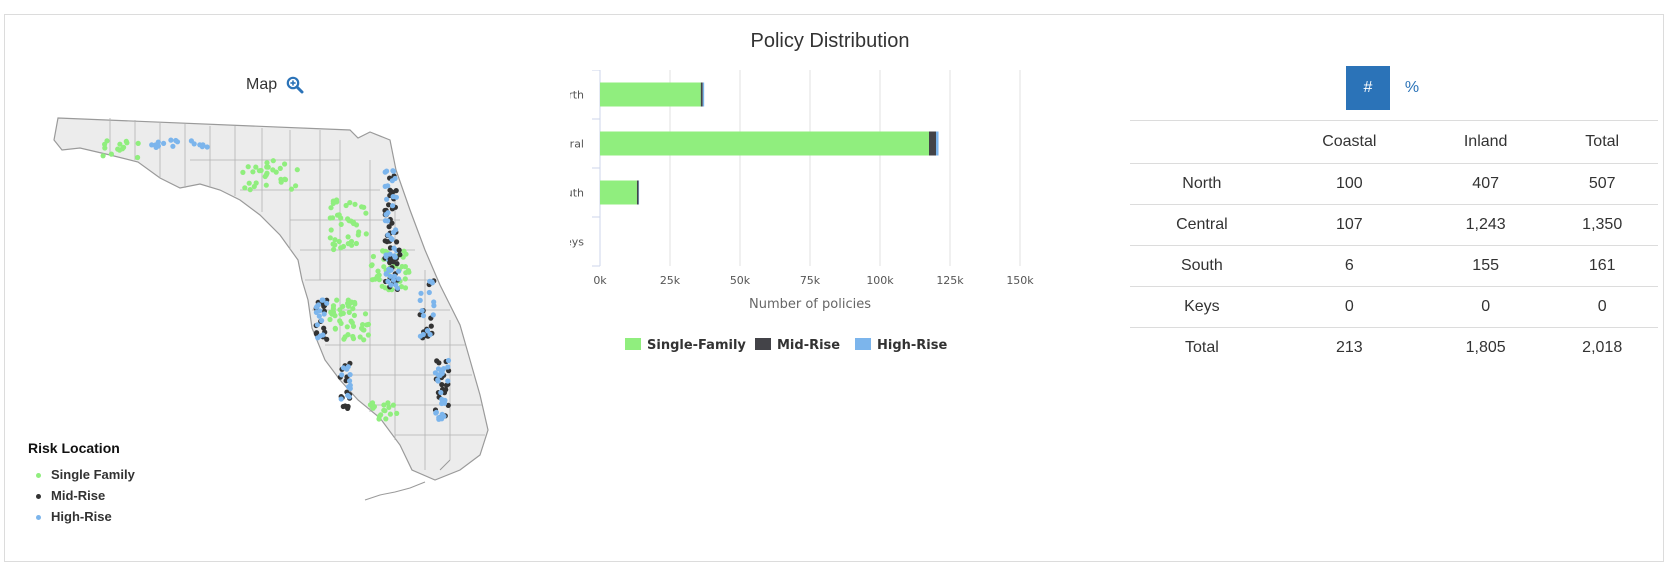  I want to click on map-title: Map, so click(275, 85).